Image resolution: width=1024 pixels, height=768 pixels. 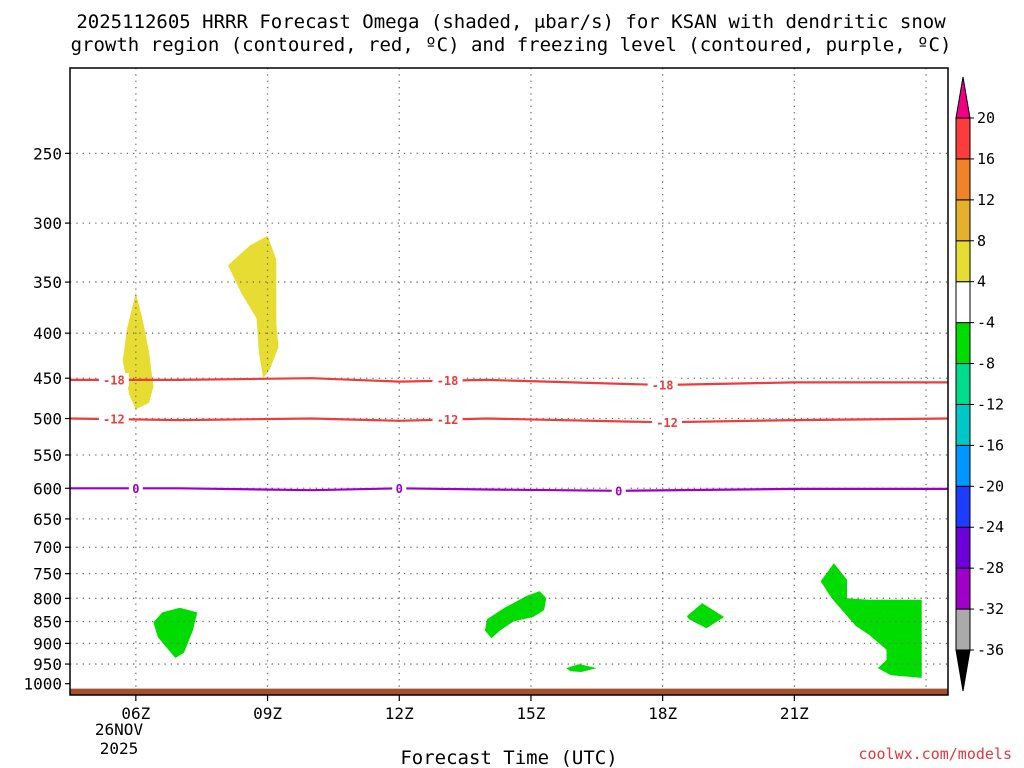 I want to click on x-date-label-day: 26NOV, so click(x=119, y=729).